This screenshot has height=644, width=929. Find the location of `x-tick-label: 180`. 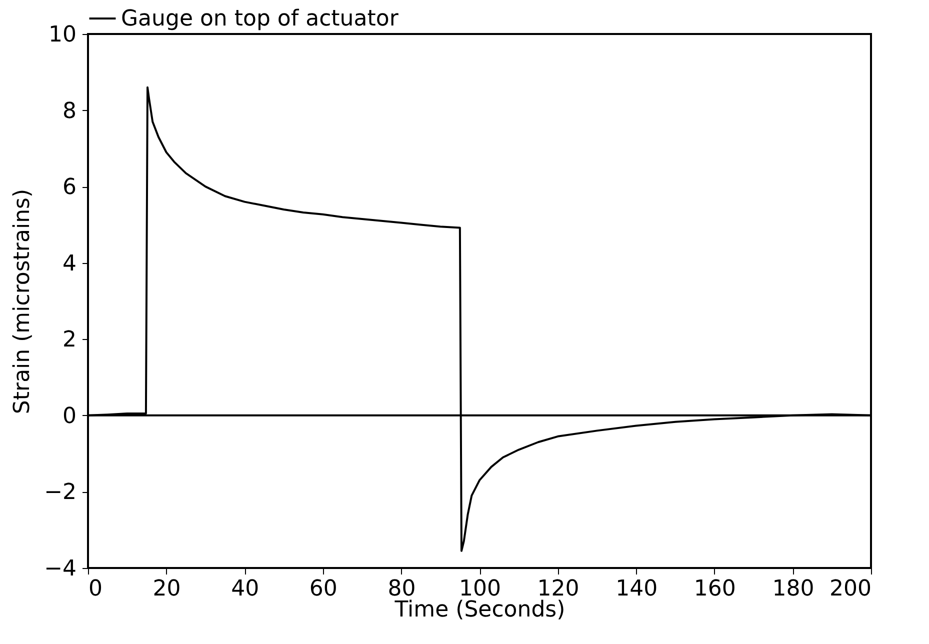

x-tick-label: 180 is located at coordinates (793, 589).